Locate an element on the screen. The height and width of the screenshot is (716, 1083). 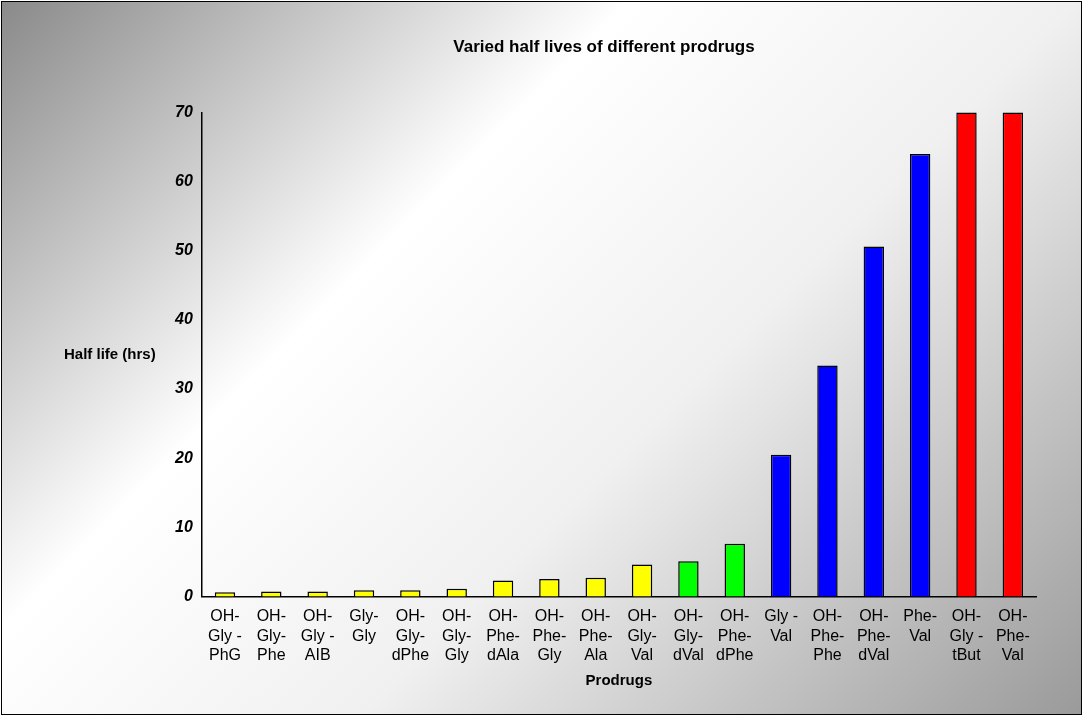
x-tick-label: OH-Phe-dVal is located at coordinates (873, 635).